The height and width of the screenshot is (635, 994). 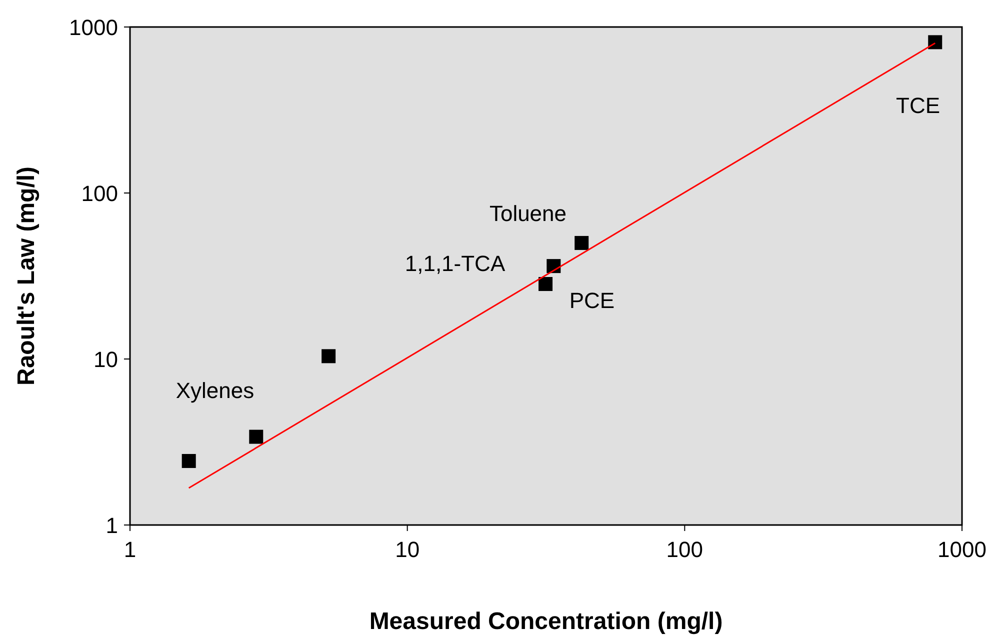 What do you see at coordinates (130, 549) in the screenshot?
I see `x-tick-label: 1` at bounding box center [130, 549].